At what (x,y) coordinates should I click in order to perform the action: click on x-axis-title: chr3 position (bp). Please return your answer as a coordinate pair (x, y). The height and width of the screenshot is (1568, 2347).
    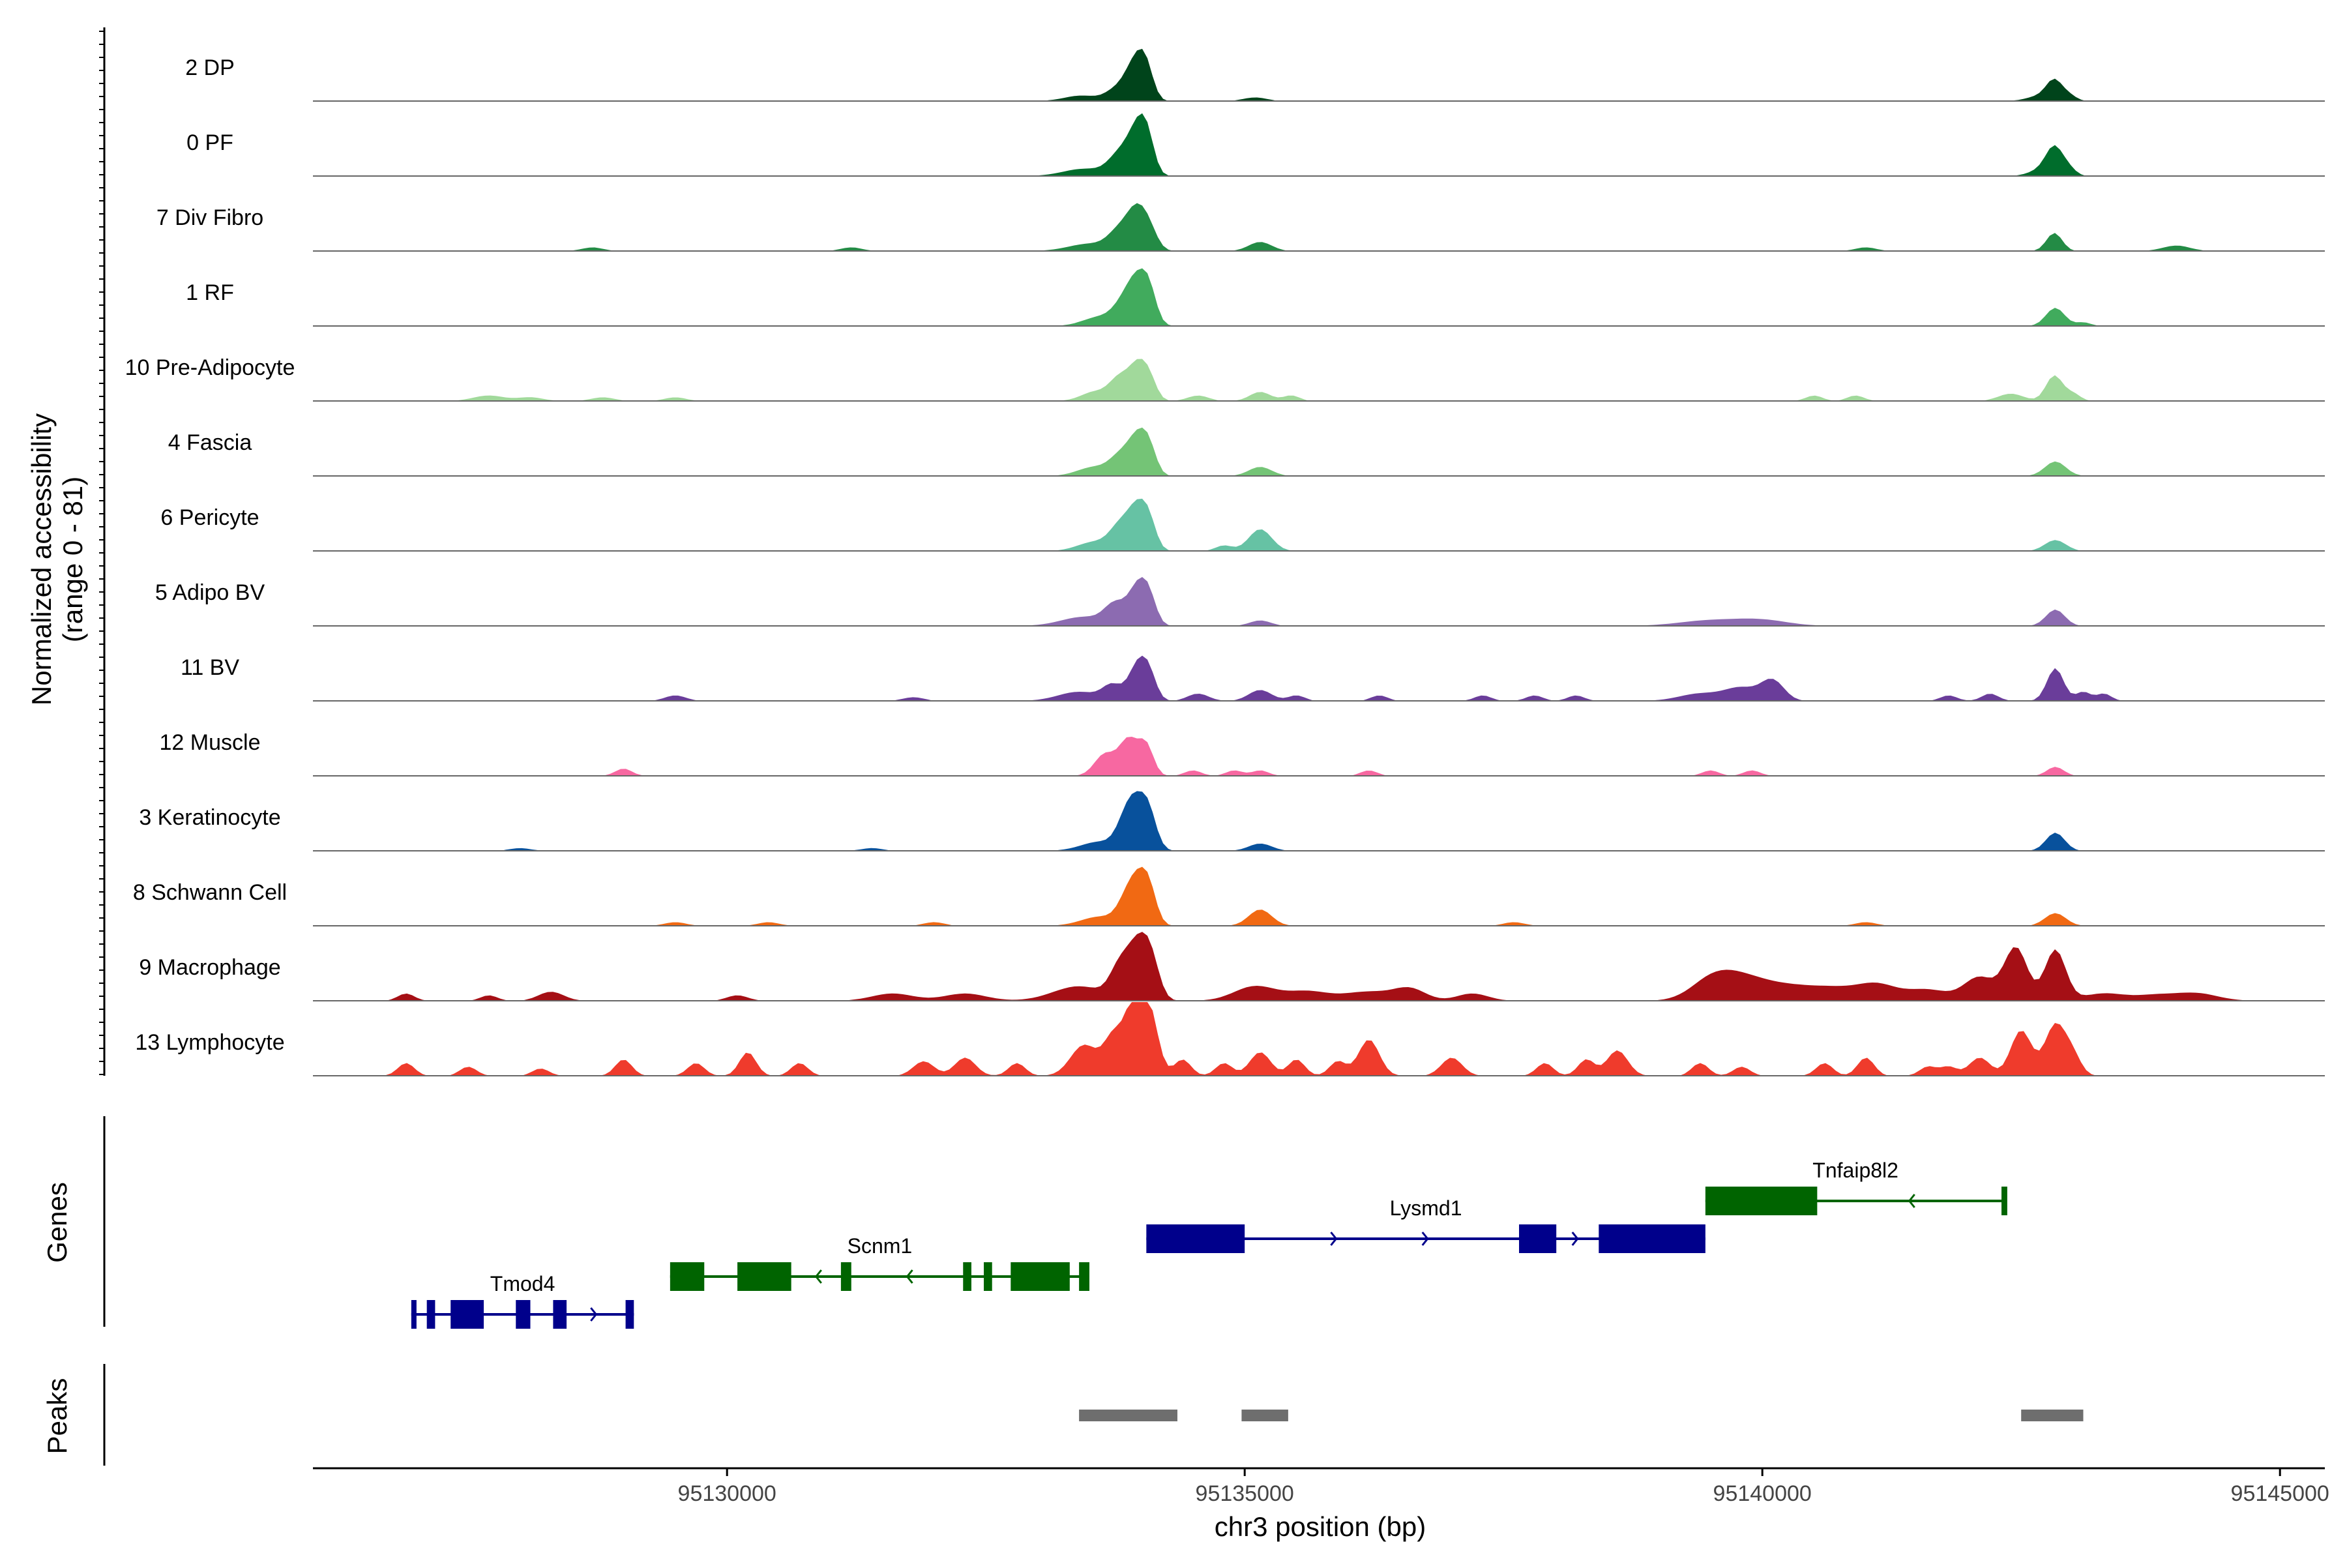
    Looking at the image, I should click on (1320, 1526).